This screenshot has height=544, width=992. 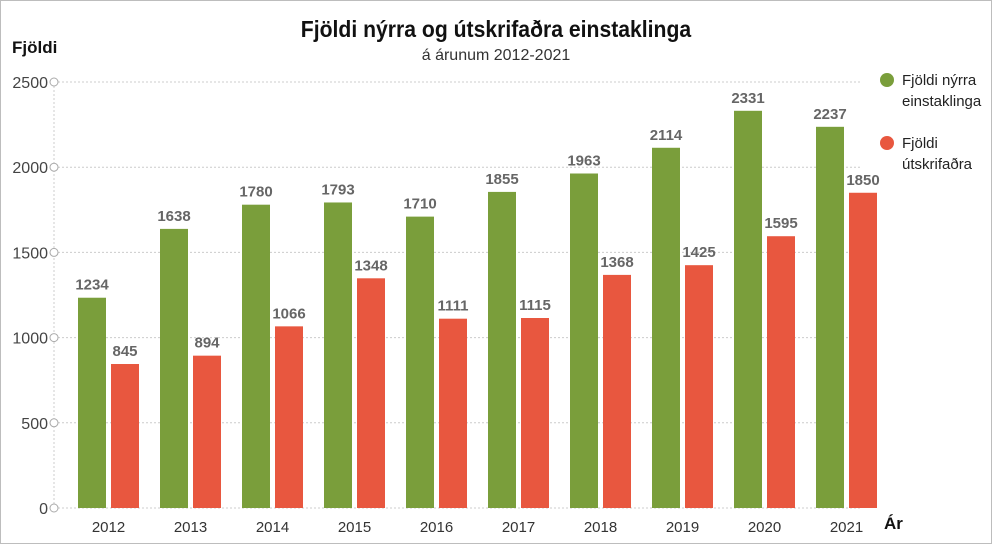 What do you see at coordinates (30, 339) in the screenshot?
I see `y-tick-label: 1000` at bounding box center [30, 339].